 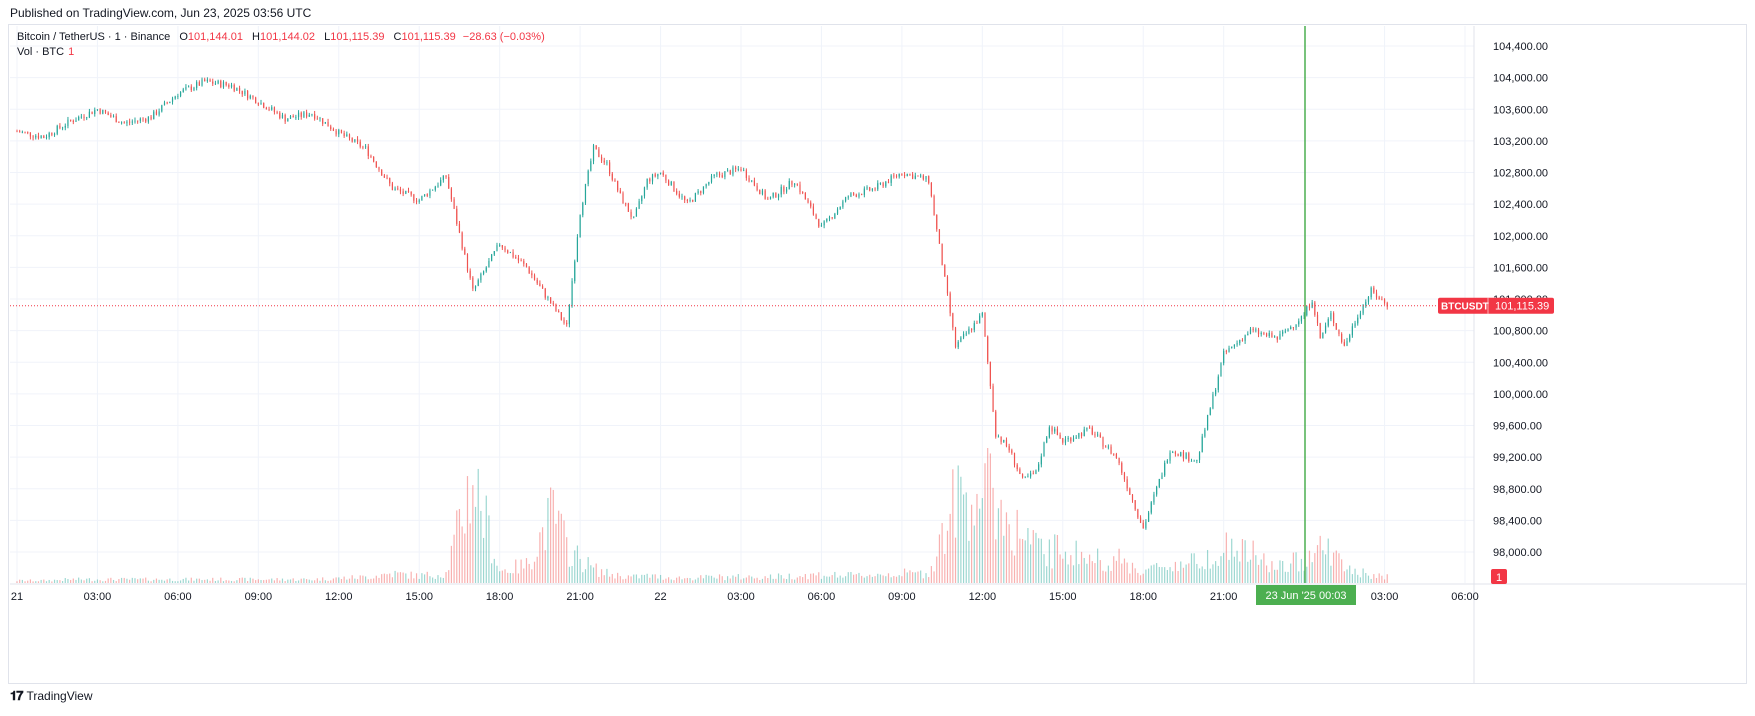 What do you see at coordinates (94, 37) in the screenshot?
I see `symbol-name: Bitcoin / TetherUS · 1 · Binance` at bounding box center [94, 37].